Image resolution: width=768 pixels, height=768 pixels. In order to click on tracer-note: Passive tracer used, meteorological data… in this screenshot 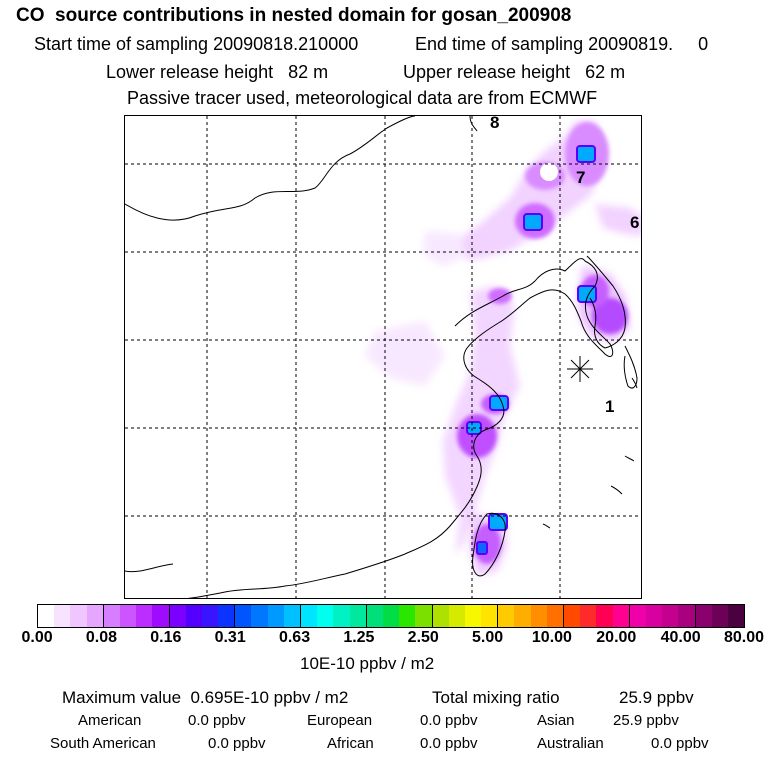, I will do `click(362, 98)`.